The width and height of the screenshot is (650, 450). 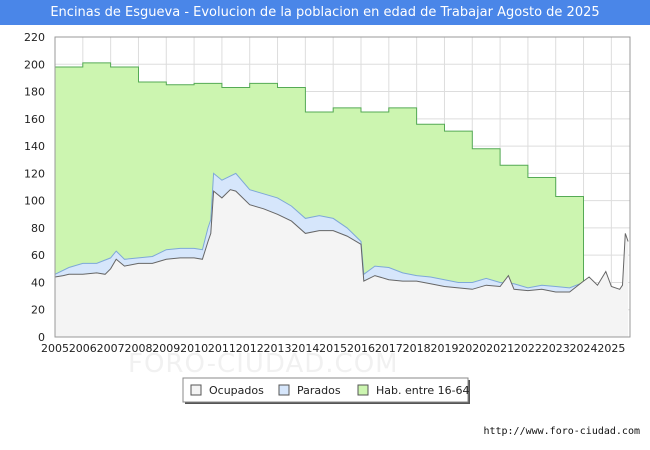 What do you see at coordinates (556, 348) in the screenshot?
I see `x-tick-label: 2023` at bounding box center [556, 348].